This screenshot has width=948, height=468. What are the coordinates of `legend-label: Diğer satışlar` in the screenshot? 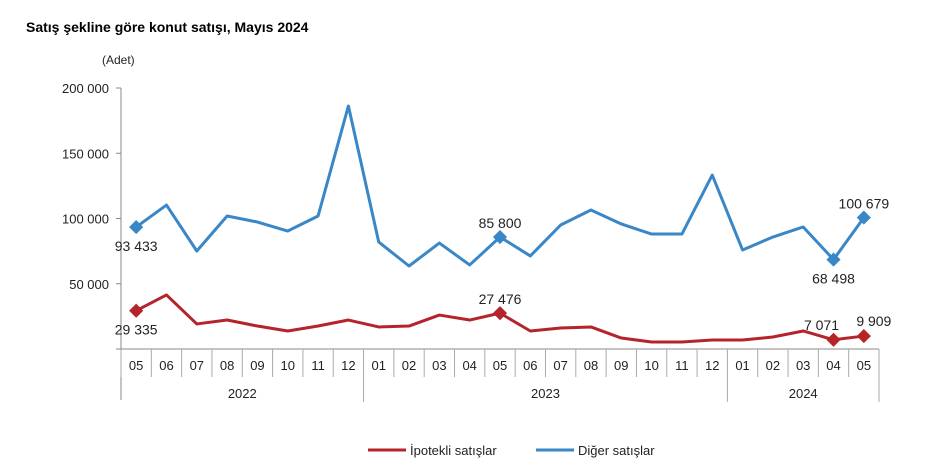 It's located at (616, 450).